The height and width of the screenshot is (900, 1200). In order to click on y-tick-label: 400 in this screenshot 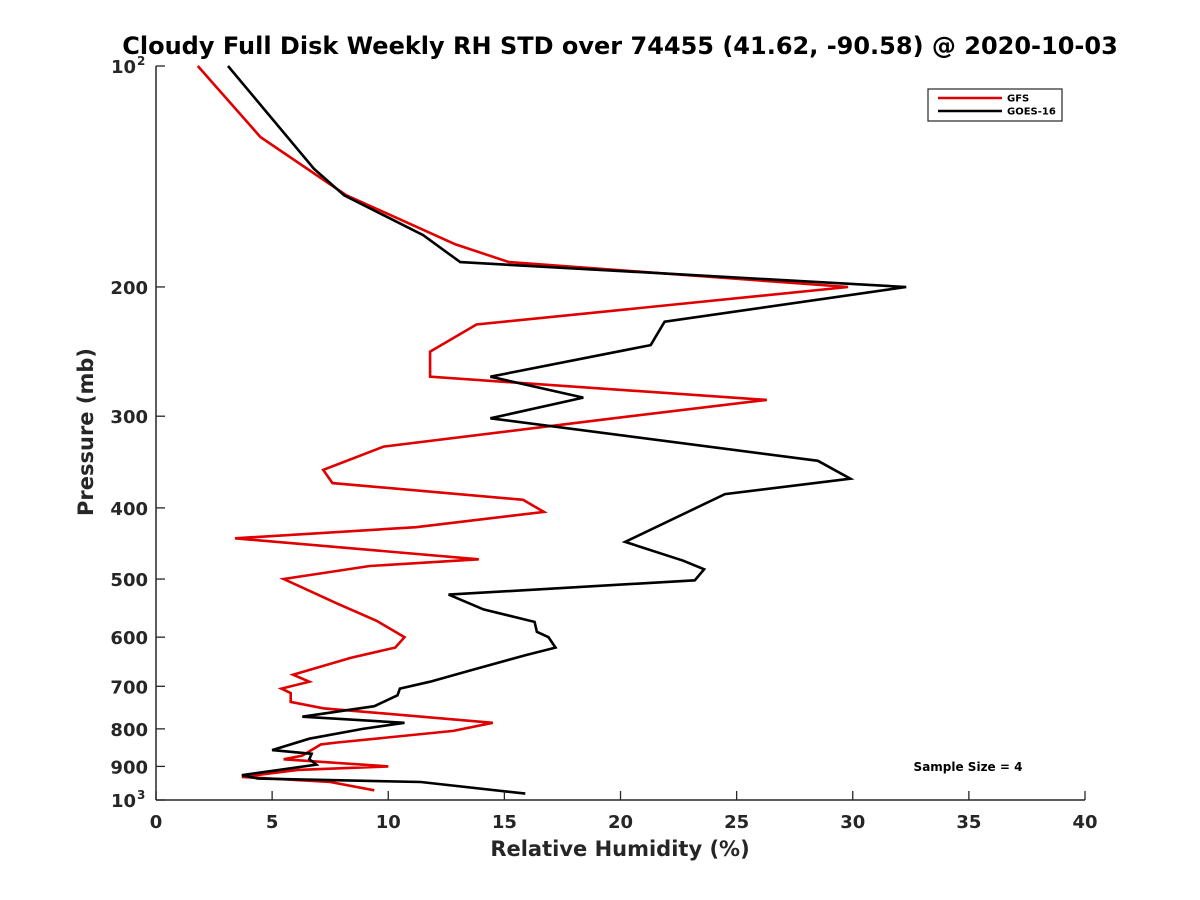, I will do `click(129, 509)`.